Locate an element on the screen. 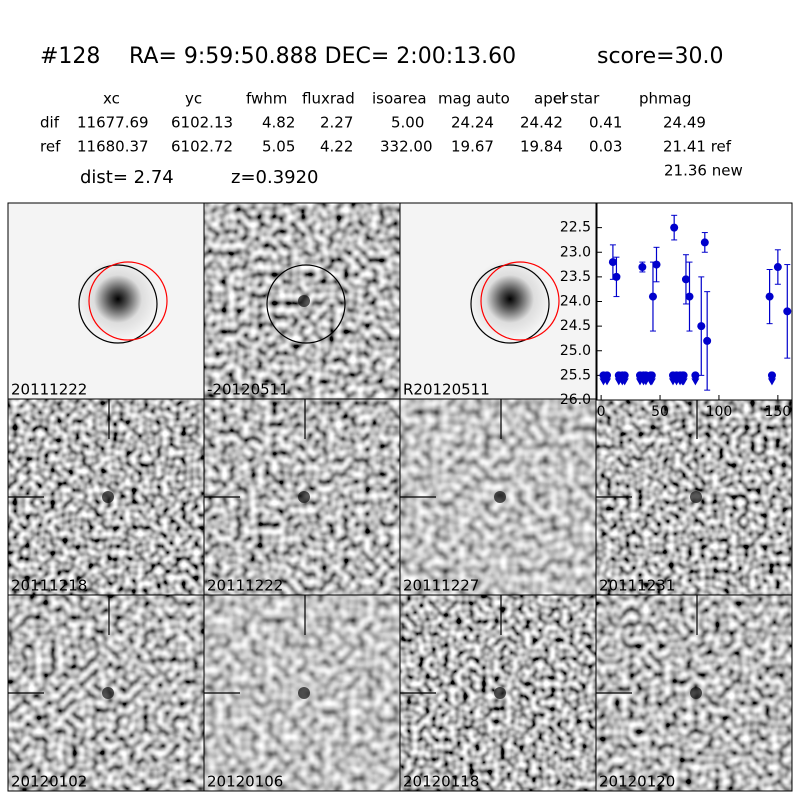 This screenshot has width=800, height=800. stamp: 20111222 is located at coordinates (302, 497).